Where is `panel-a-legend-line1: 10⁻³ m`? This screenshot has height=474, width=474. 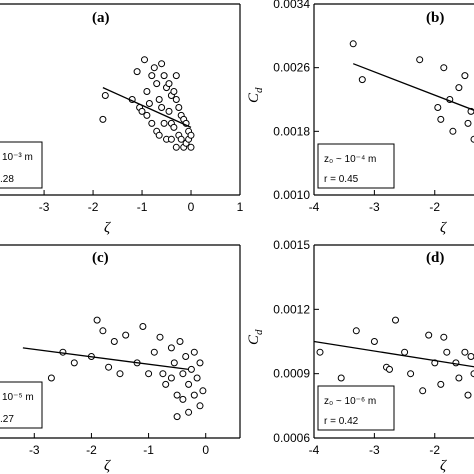 panel-a-legend-line1: 10⁻³ m is located at coordinates (17, 157).